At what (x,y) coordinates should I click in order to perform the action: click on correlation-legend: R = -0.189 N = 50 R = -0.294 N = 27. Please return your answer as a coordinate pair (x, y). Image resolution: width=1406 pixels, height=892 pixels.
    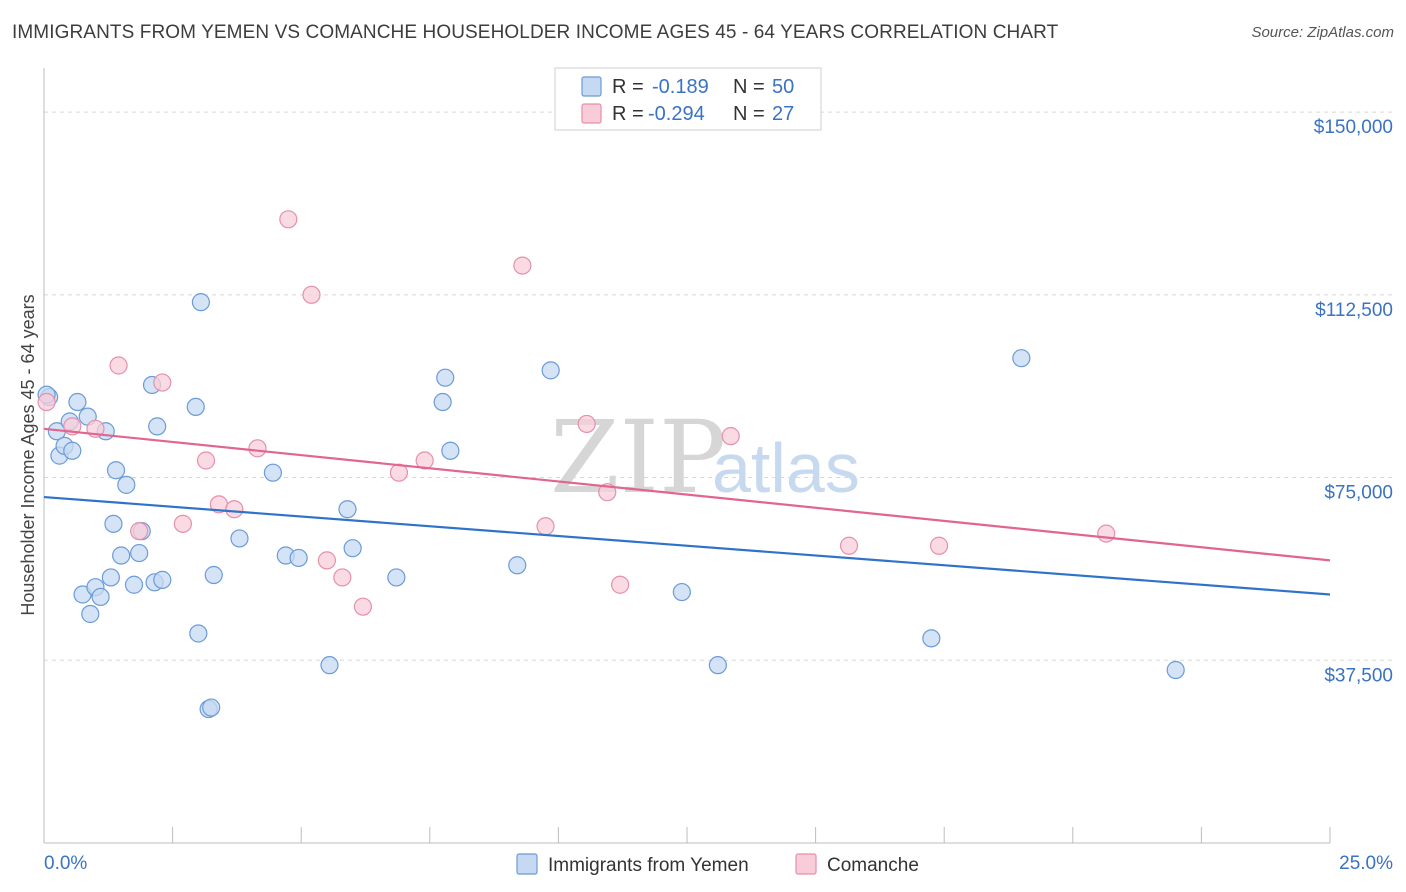
    Looking at the image, I should click on (688, 99).